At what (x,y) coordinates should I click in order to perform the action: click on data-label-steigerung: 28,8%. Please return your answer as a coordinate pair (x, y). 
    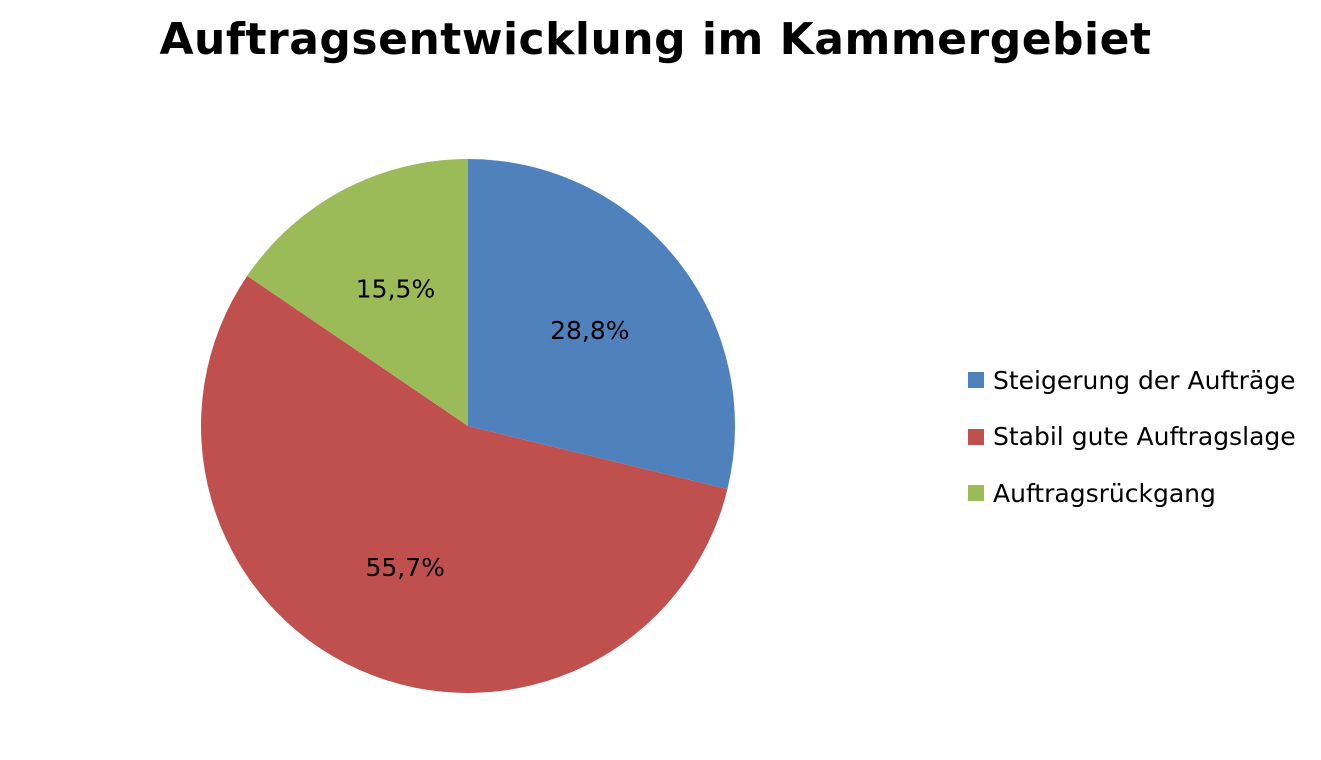
    Looking at the image, I should click on (589, 330).